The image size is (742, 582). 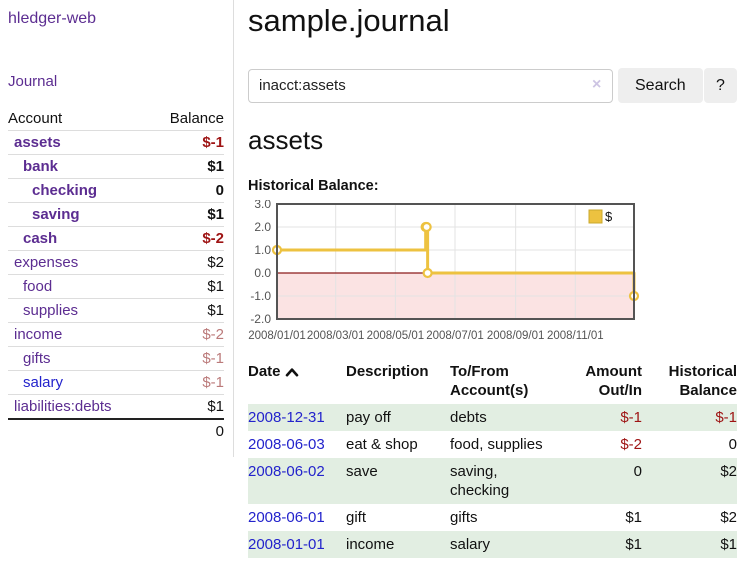 What do you see at coordinates (468, 417) in the screenshot?
I see `register-accounts-cell: debts` at bounding box center [468, 417].